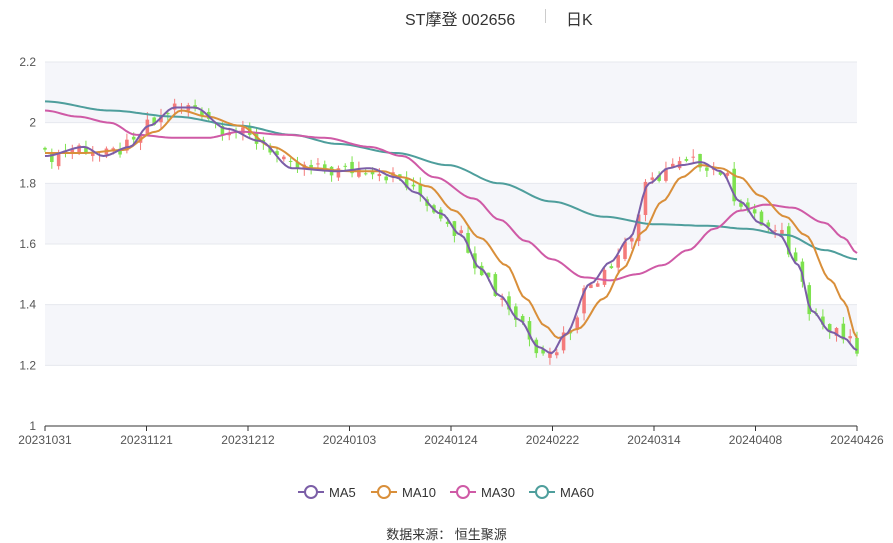  I want to click on x-tick-label: 20240408, so click(756, 440).